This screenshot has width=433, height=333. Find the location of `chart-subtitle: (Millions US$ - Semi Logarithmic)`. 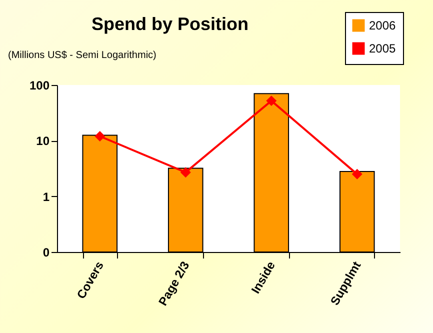

chart-subtitle: (Millions US$ - Semi Logarithmic) is located at coordinates (82, 55).